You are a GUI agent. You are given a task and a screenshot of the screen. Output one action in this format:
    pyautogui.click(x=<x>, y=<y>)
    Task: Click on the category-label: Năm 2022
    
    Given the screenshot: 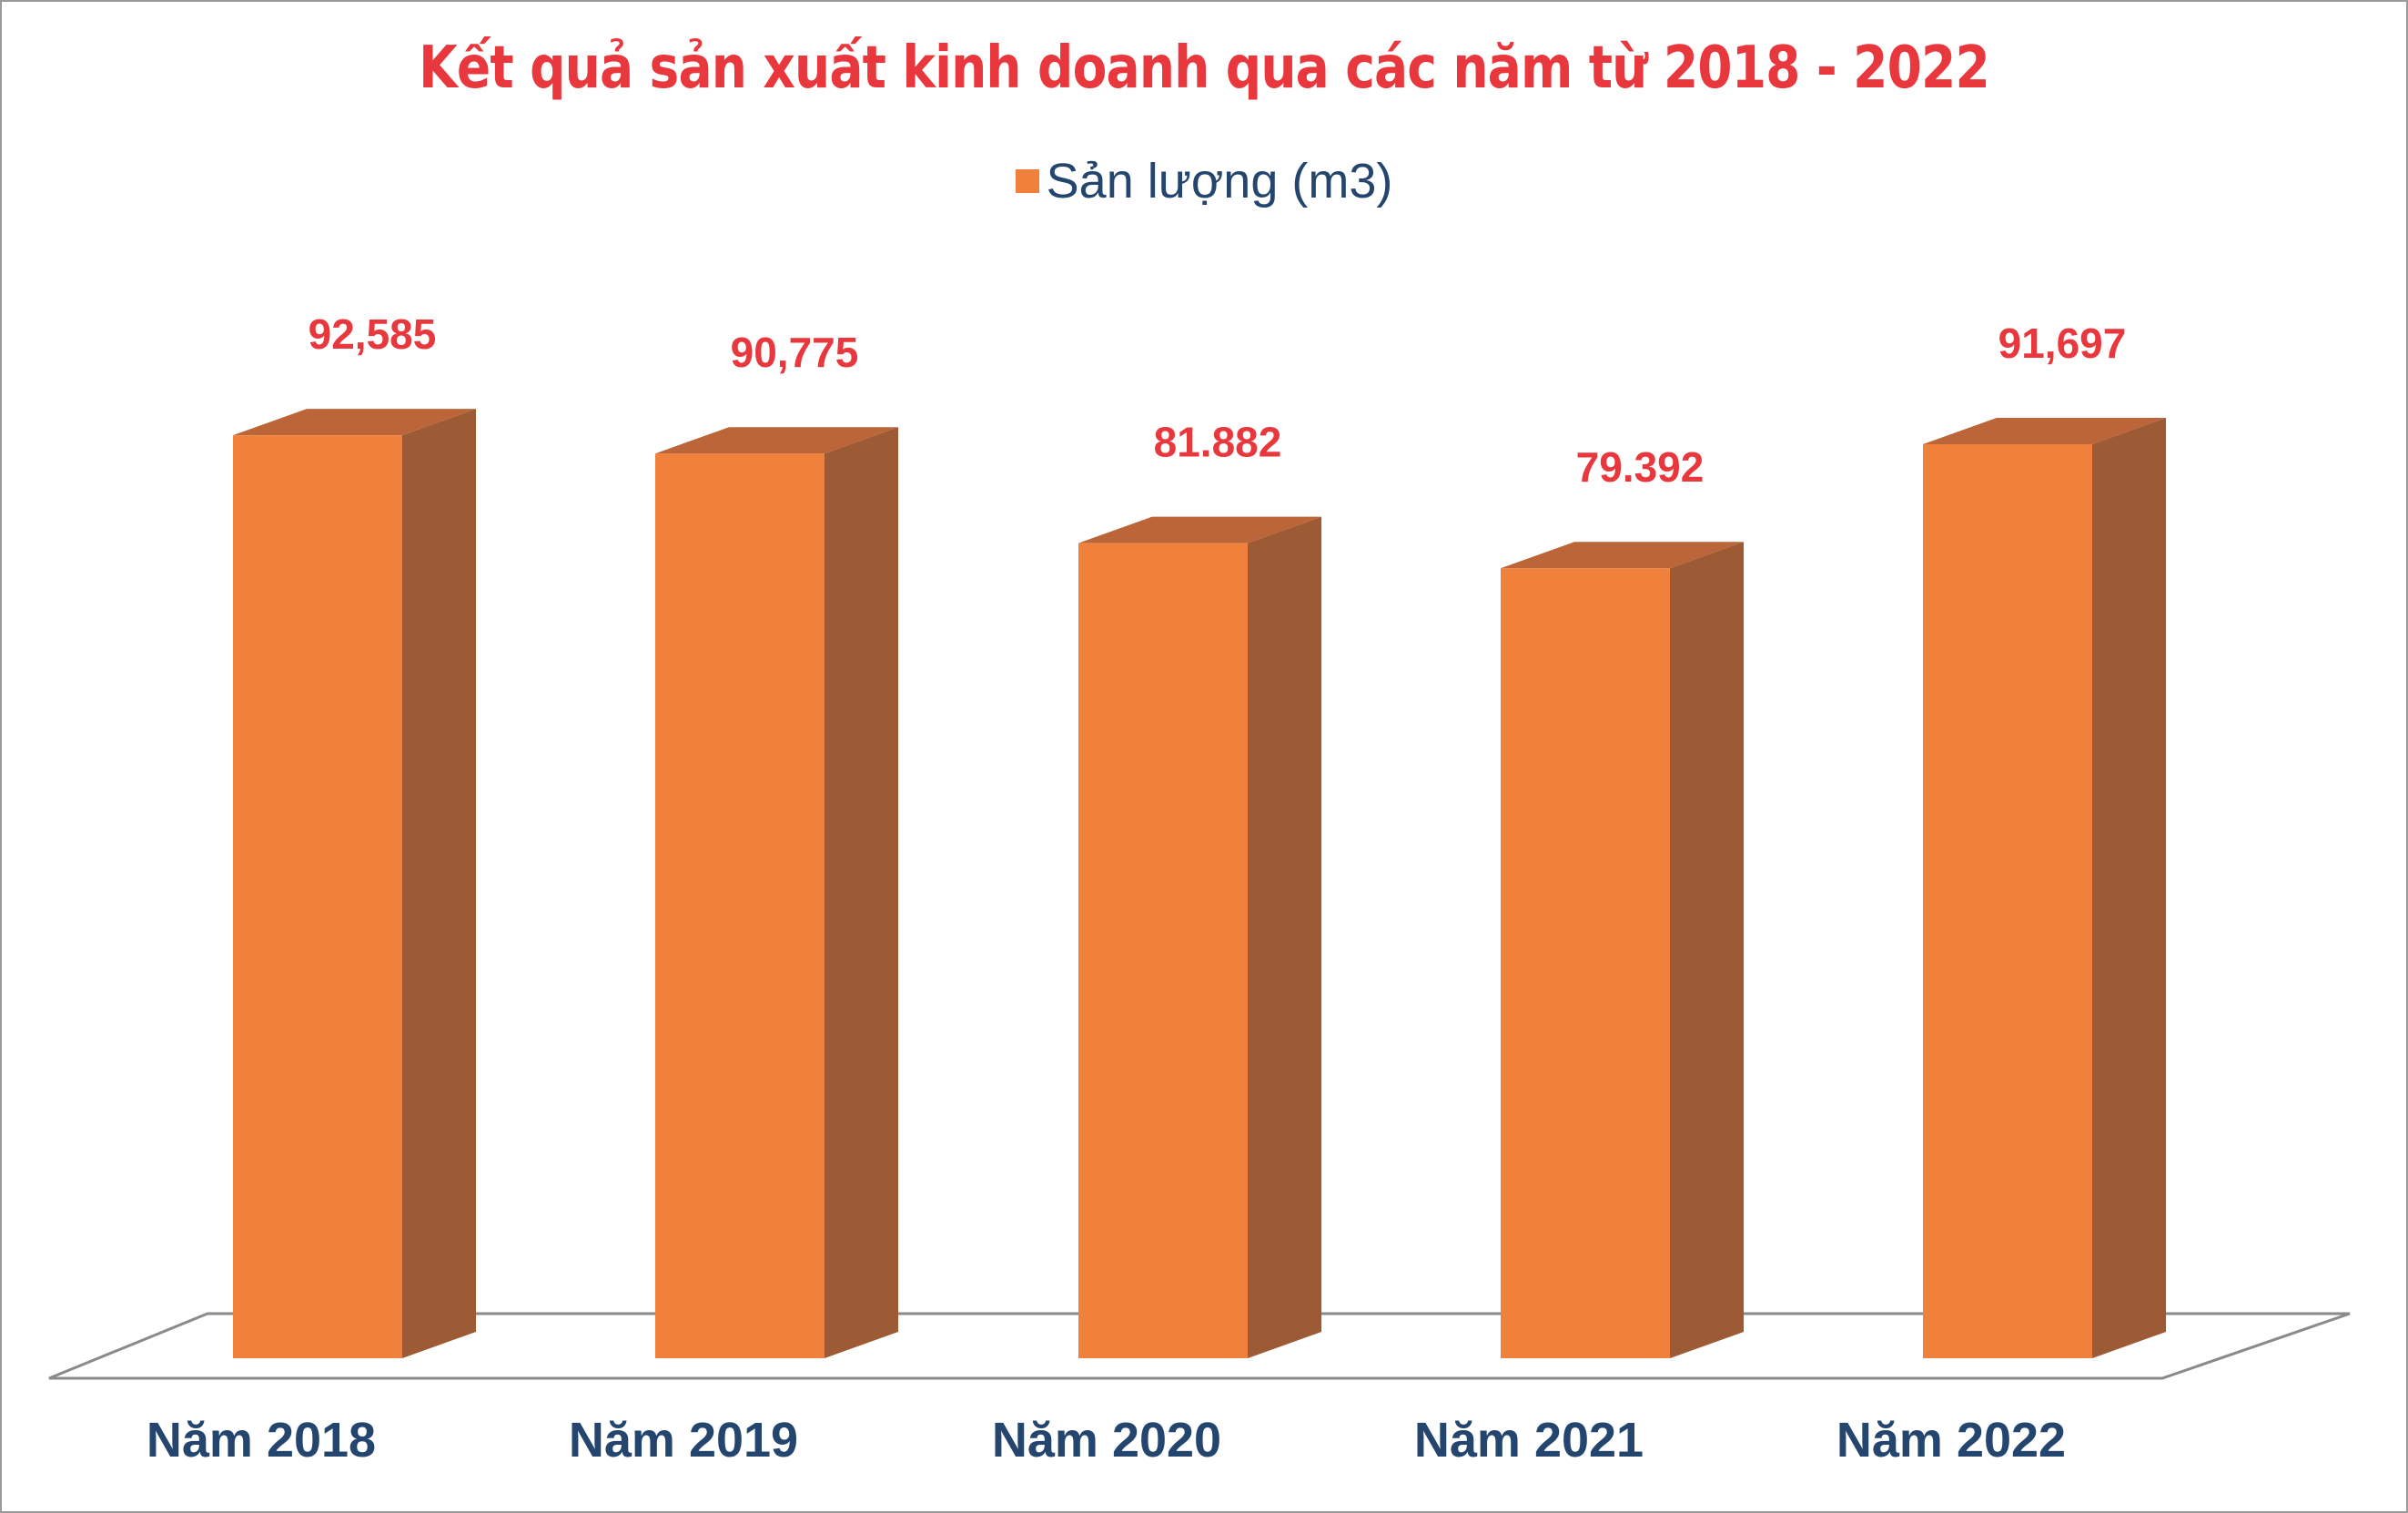 What is the action you would take?
    pyautogui.click(x=1951, y=1440)
    